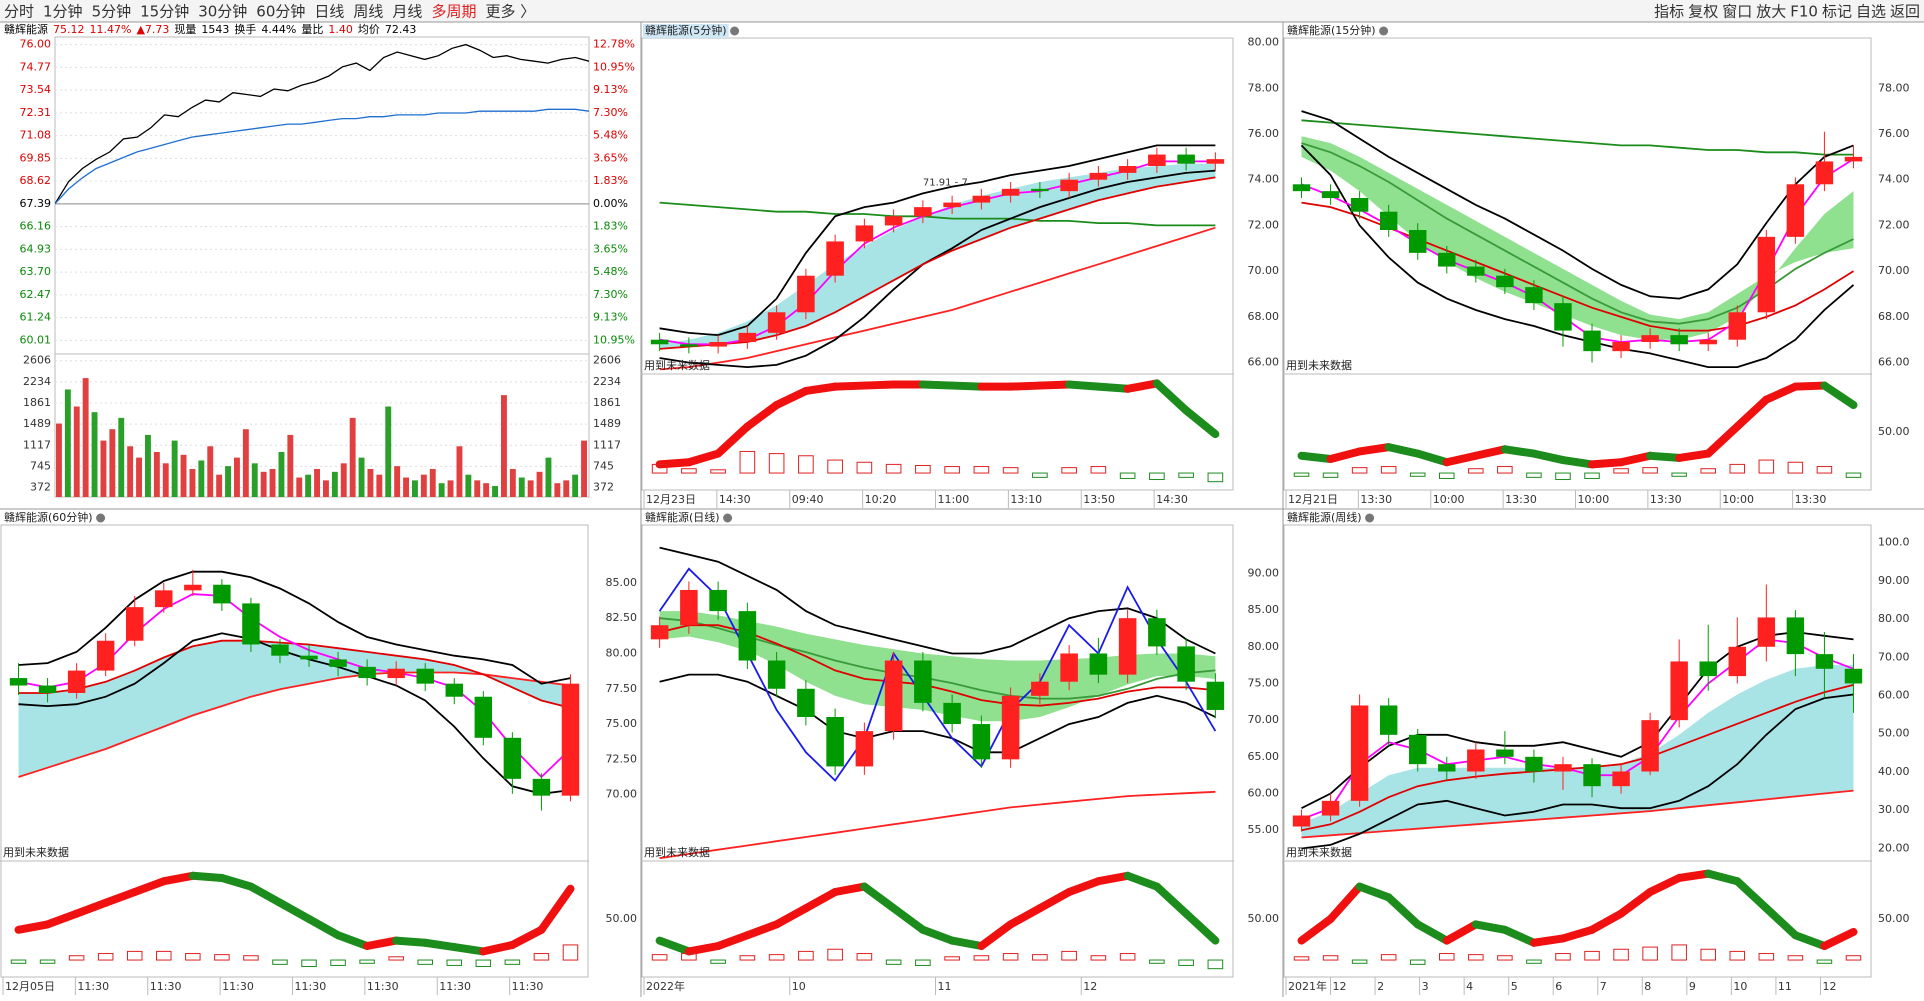 The image size is (1924, 1001). Describe the element at coordinates (1331, 30) in the screenshot. I see `panel-title: 赣辉能源(15分钟)` at that location.